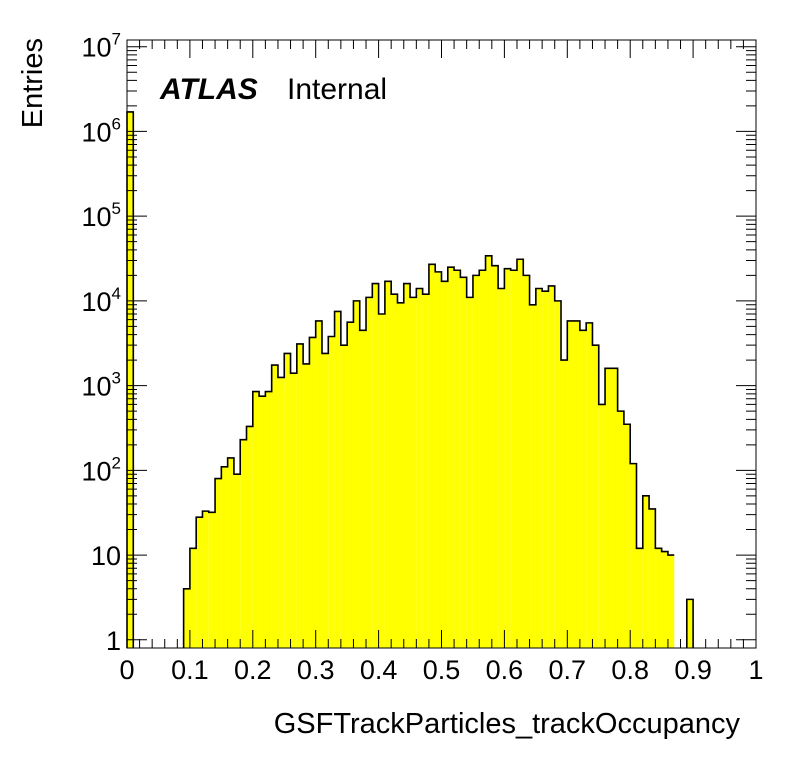 This screenshot has width=796, height=772. Describe the element at coordinates (101, 300) in the screenshot. I see `y-tick-label: 10⁴` at that location.